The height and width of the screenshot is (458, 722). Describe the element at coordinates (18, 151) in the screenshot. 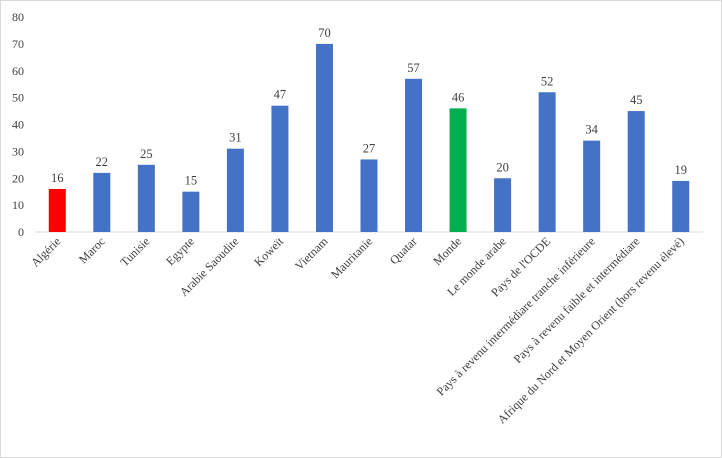

I see `y-tick-label: 30` at that location.